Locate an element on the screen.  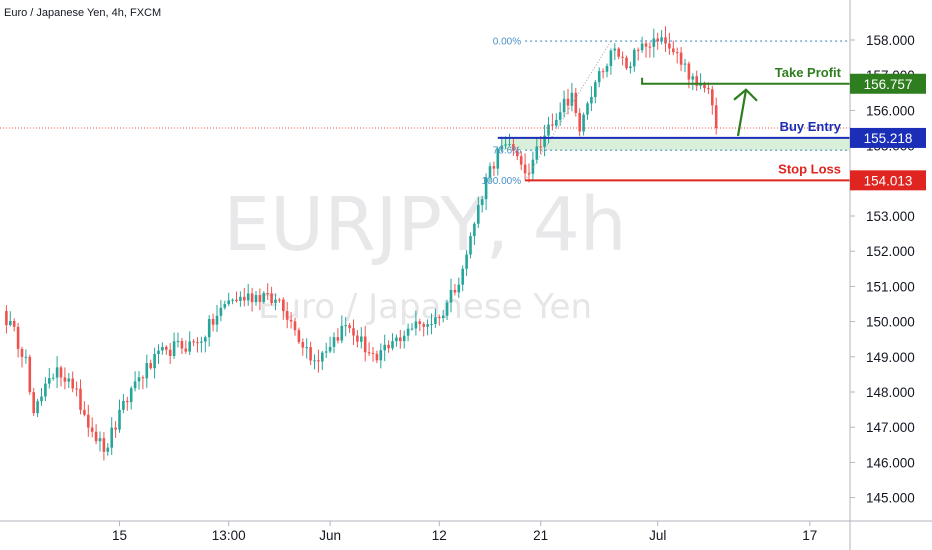
watermark-name: Euro / Japanese Yen is located at coordinates (425, 307).